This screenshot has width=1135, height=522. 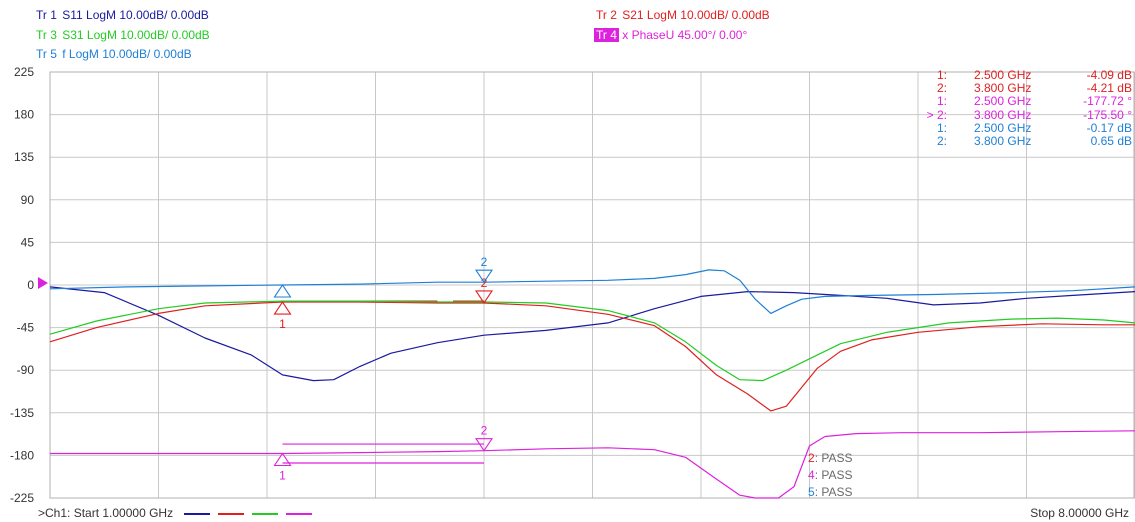 What do you see at coordinates (1107, 114) in the screenshot?
I see `marker-value: -175.50 °` at bounding box center [1107, 114].